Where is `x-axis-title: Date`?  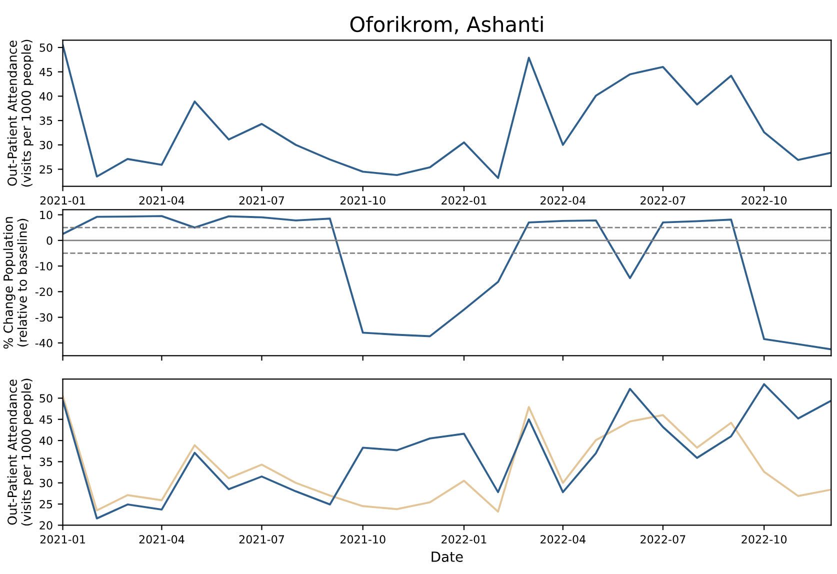
x-axis-title: Date is located at coordinates (447, 557).